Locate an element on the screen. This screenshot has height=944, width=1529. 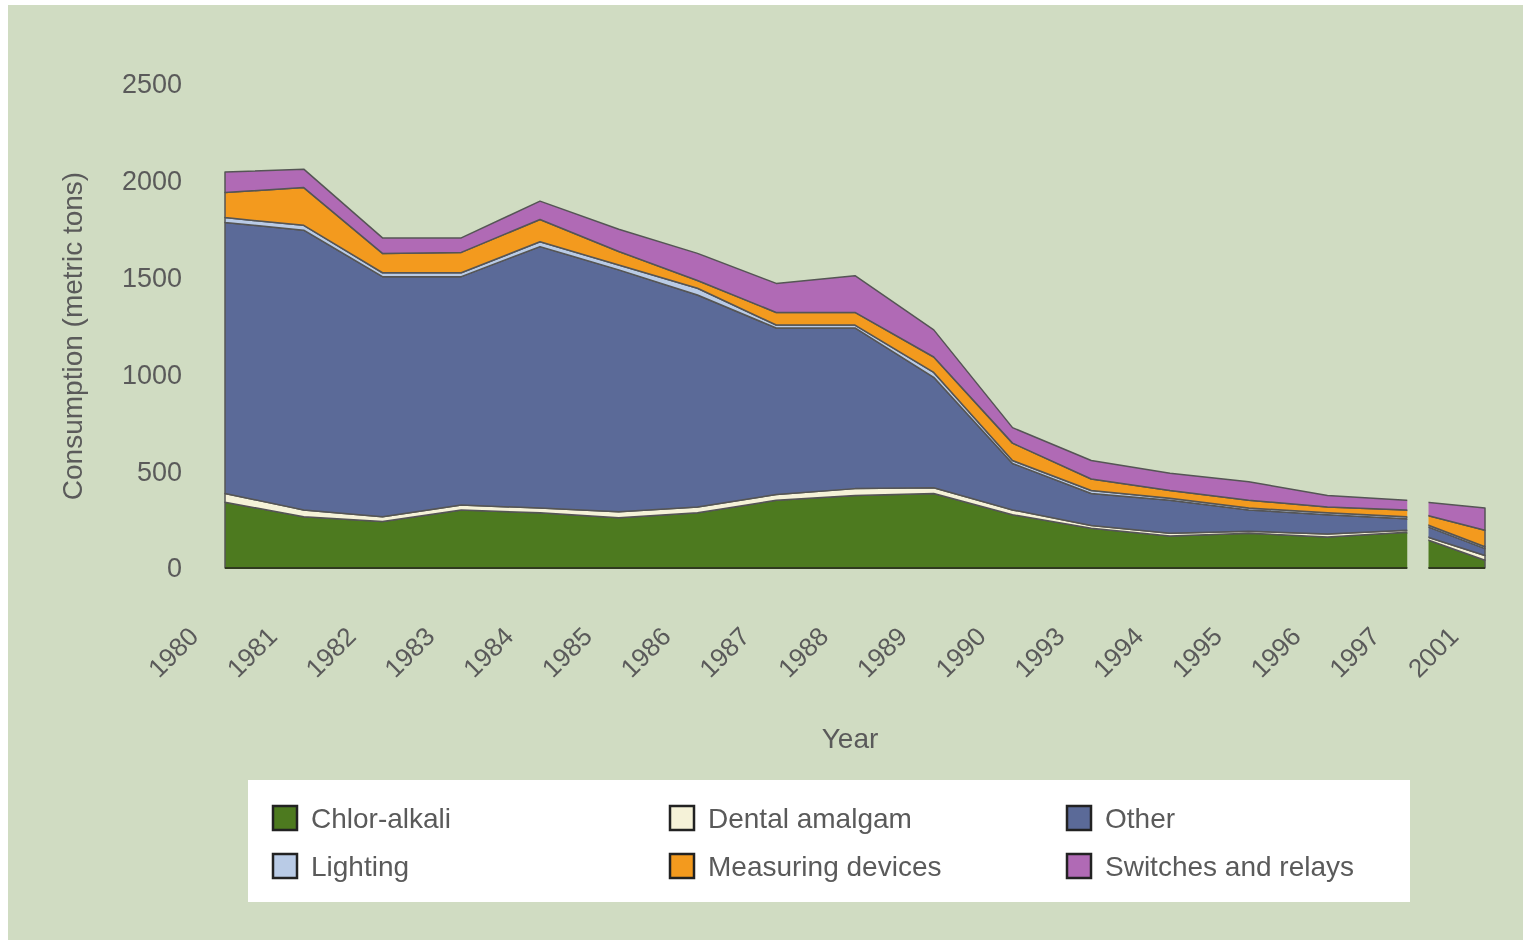
y-tick-label: 1000 is located at coordinates (151, 374).